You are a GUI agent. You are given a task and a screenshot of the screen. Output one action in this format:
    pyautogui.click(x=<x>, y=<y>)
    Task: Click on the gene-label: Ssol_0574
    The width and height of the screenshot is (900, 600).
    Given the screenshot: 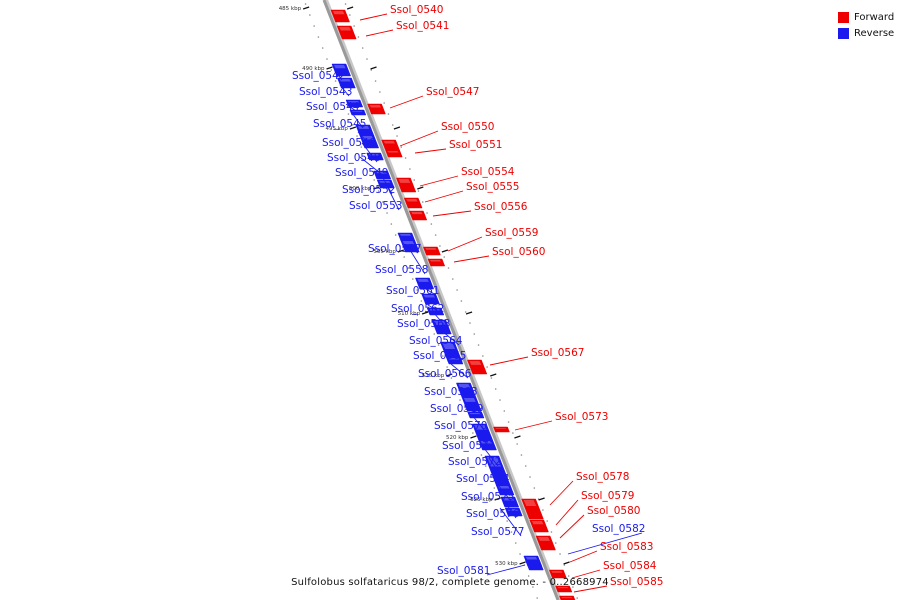 What is the action you would take?
    pyautogui.click(x=483, y=479)
    